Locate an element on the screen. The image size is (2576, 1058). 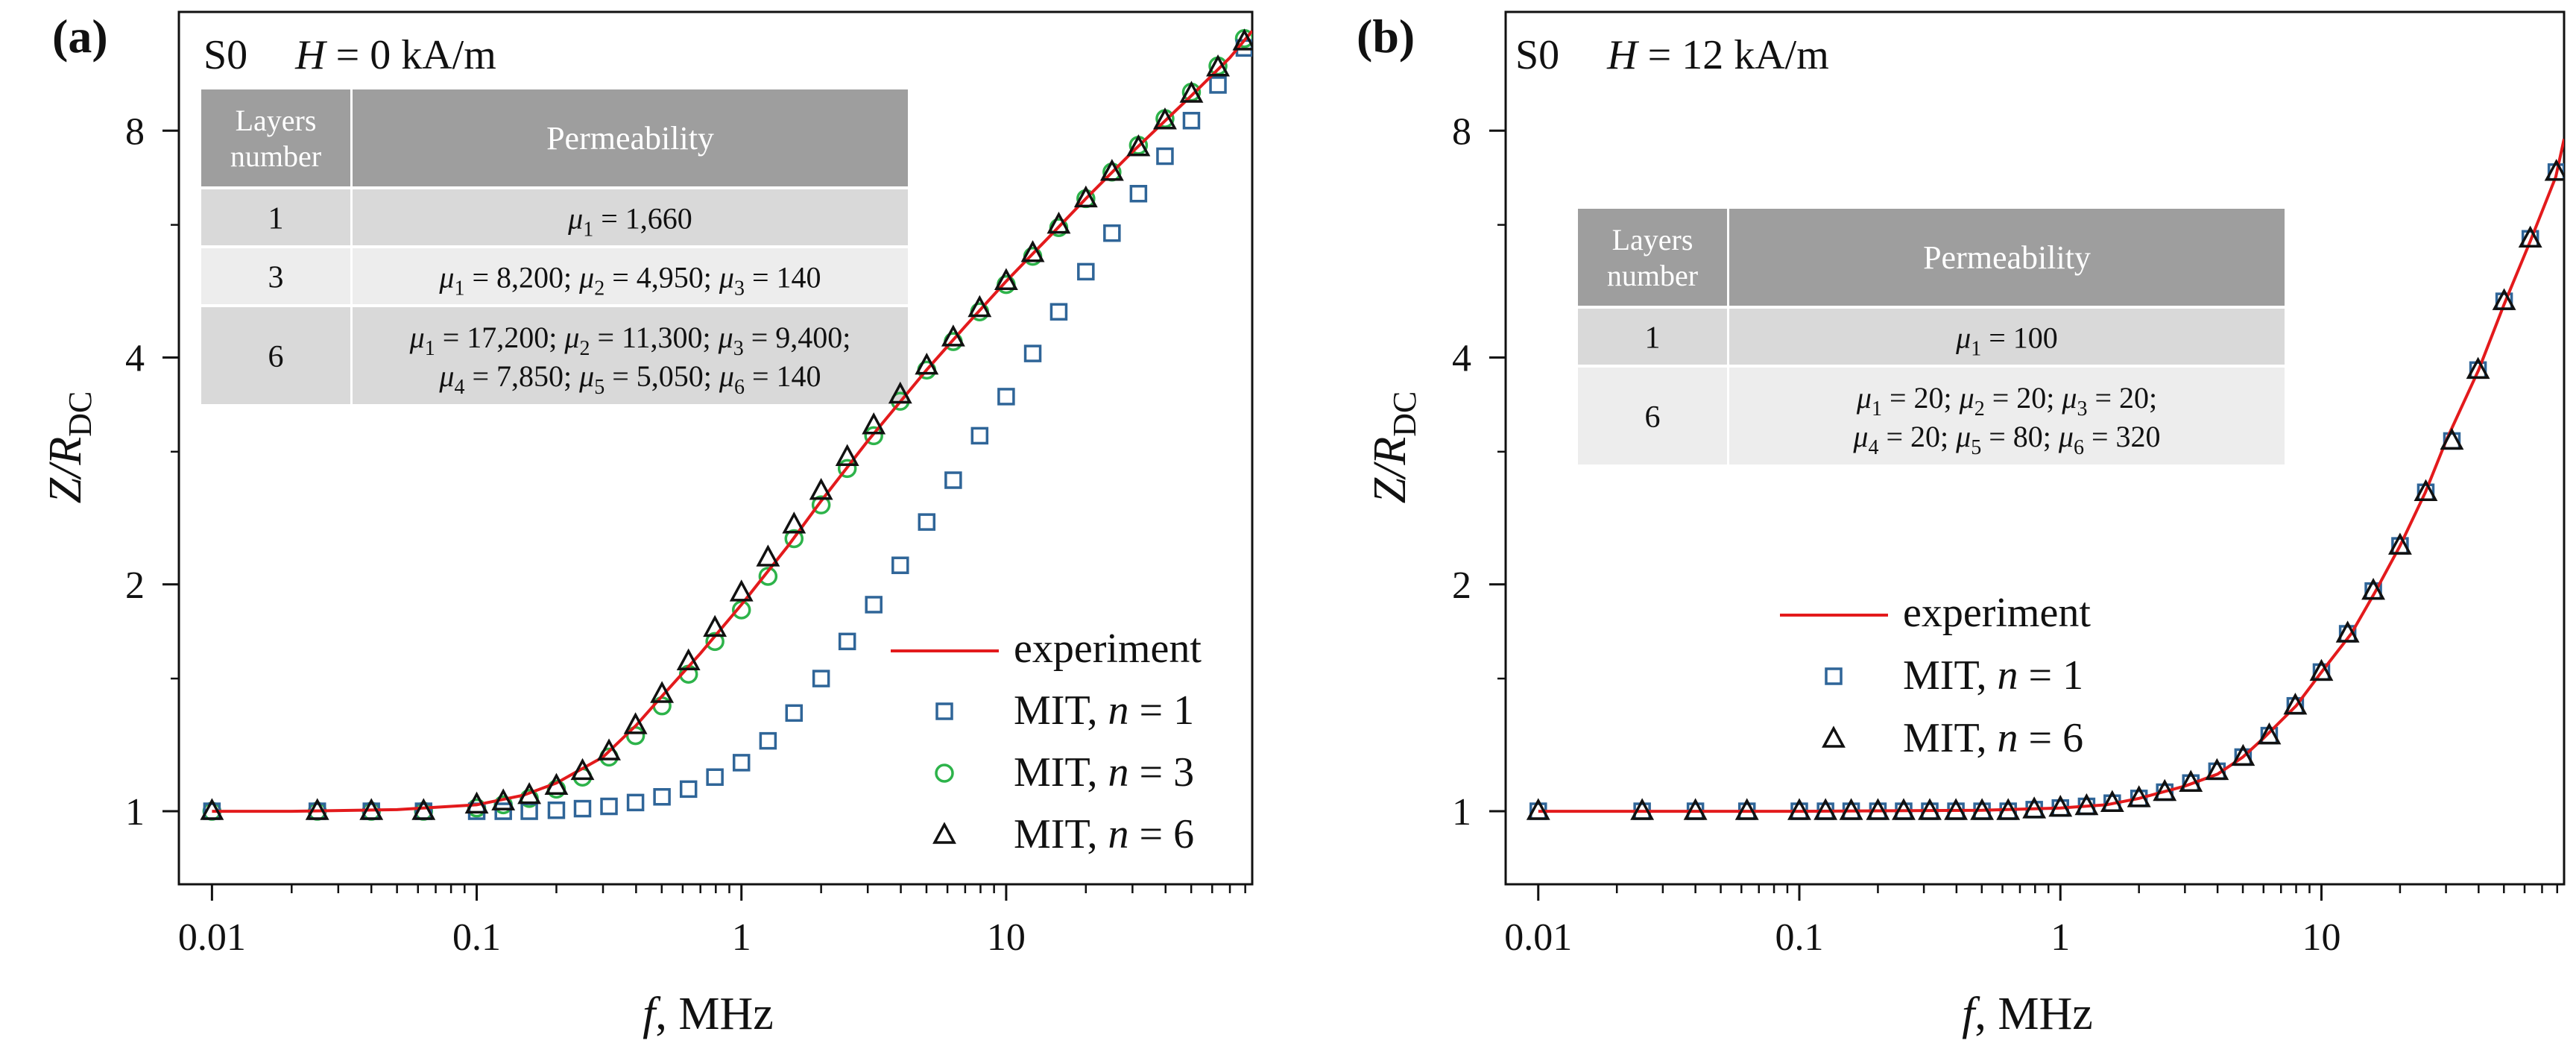
legend-mit-label: MIT, n = 6 is located at coordinates (1993, 738).